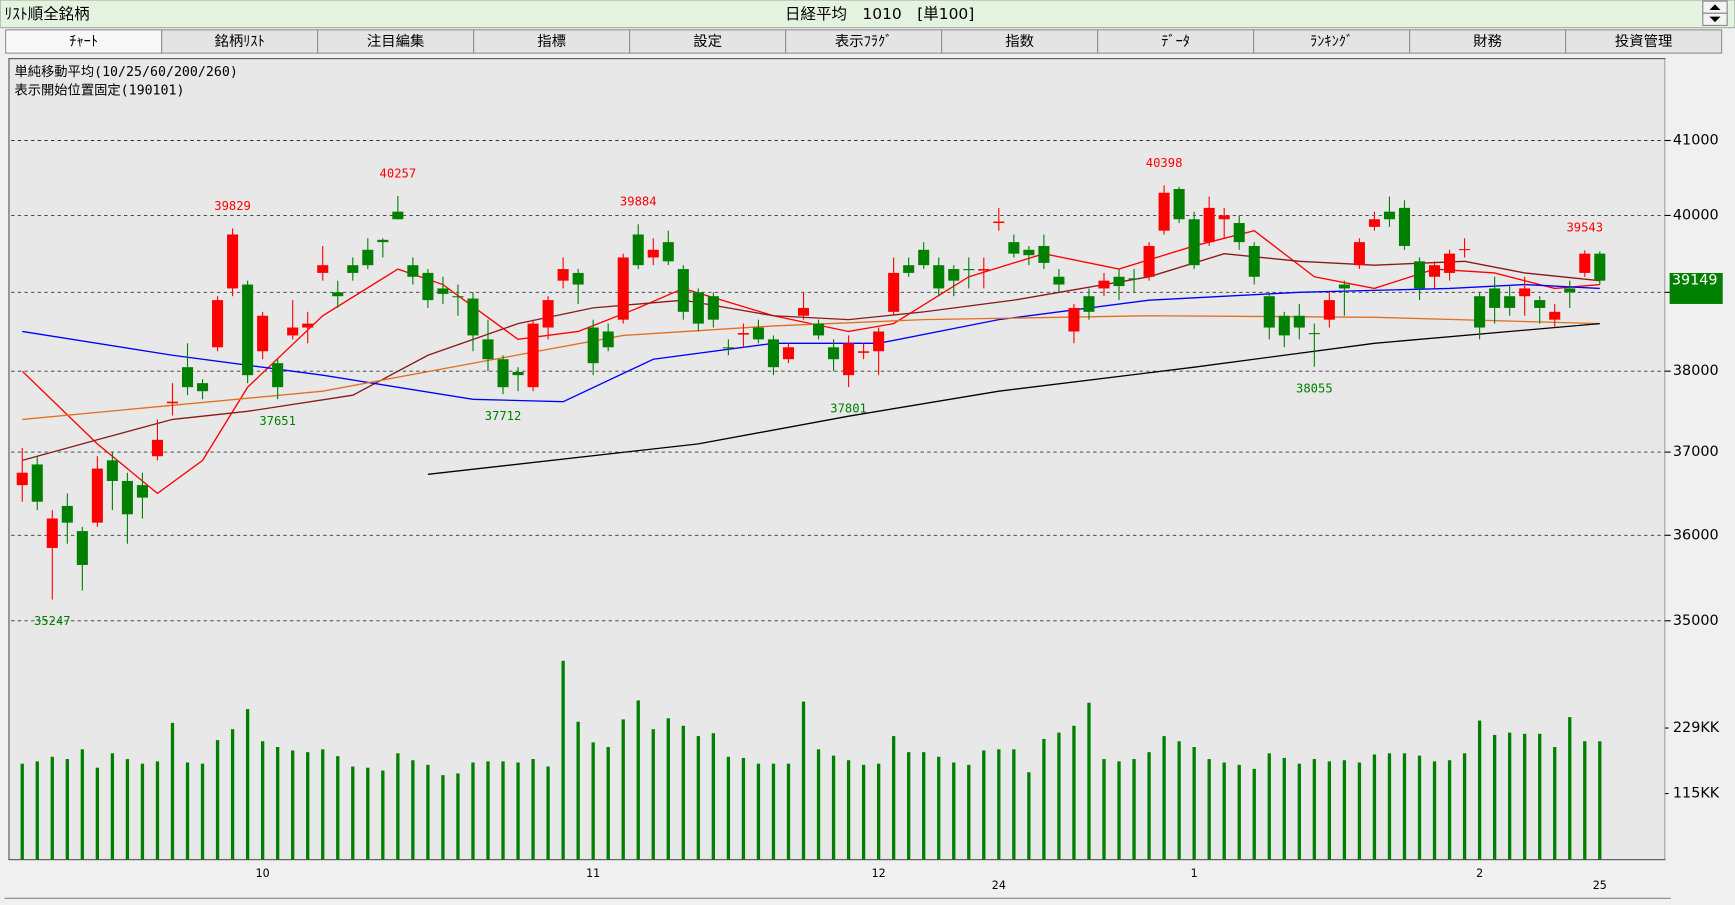 Image resolution: width=1735 pixels, height=905 pixels. What do you see at coordinates (1479, 873) in the screenshot?
I see `month-label: 2` at bounding box center [1479, 873].